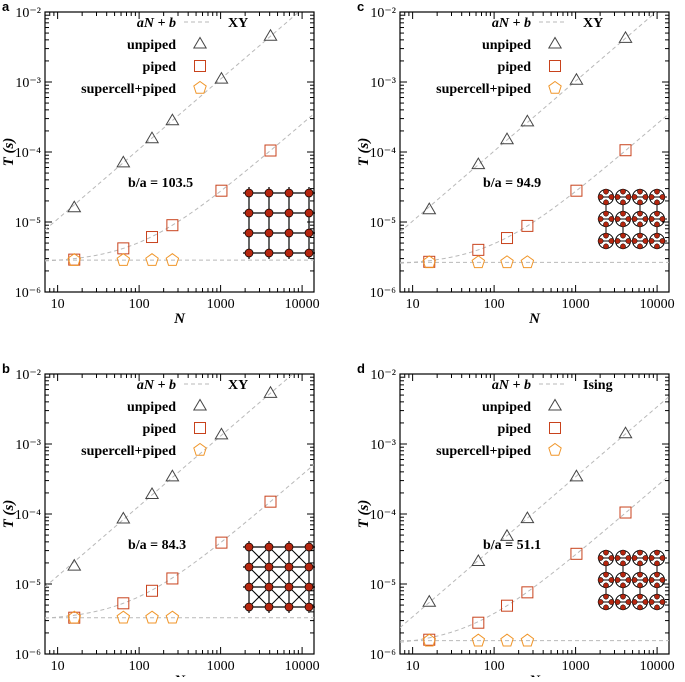 The width and height of the screenshot is (685, 682). I want to click on legend-label: unpiped, so click(151, 45).